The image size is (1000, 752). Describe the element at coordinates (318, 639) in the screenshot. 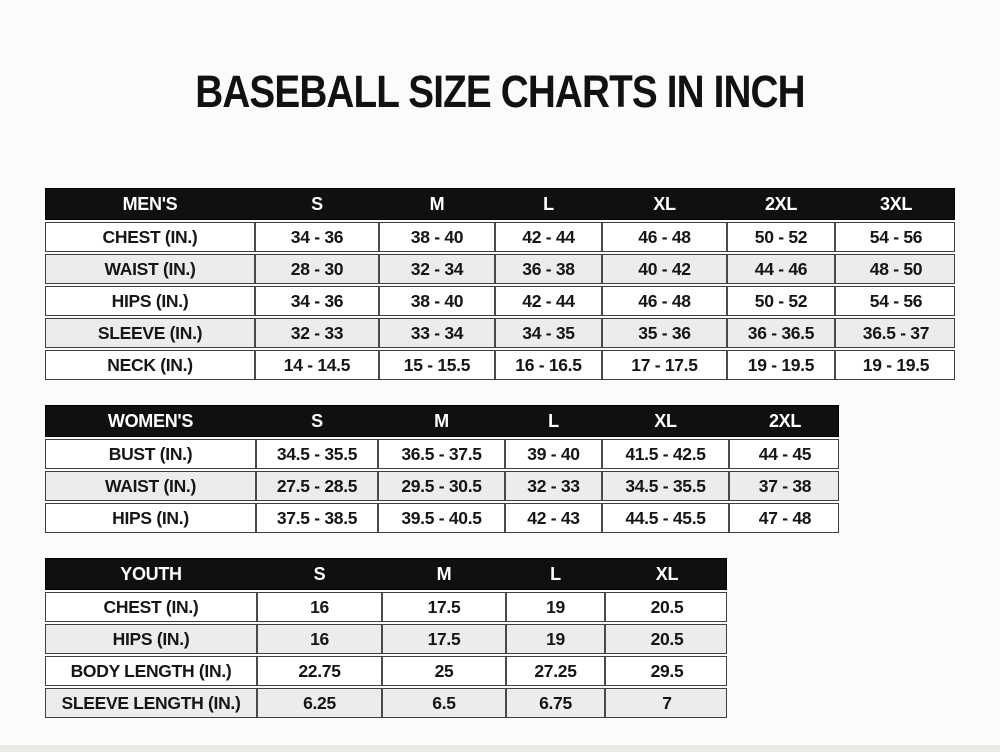

I see `size-value-cell: 16` at that location.